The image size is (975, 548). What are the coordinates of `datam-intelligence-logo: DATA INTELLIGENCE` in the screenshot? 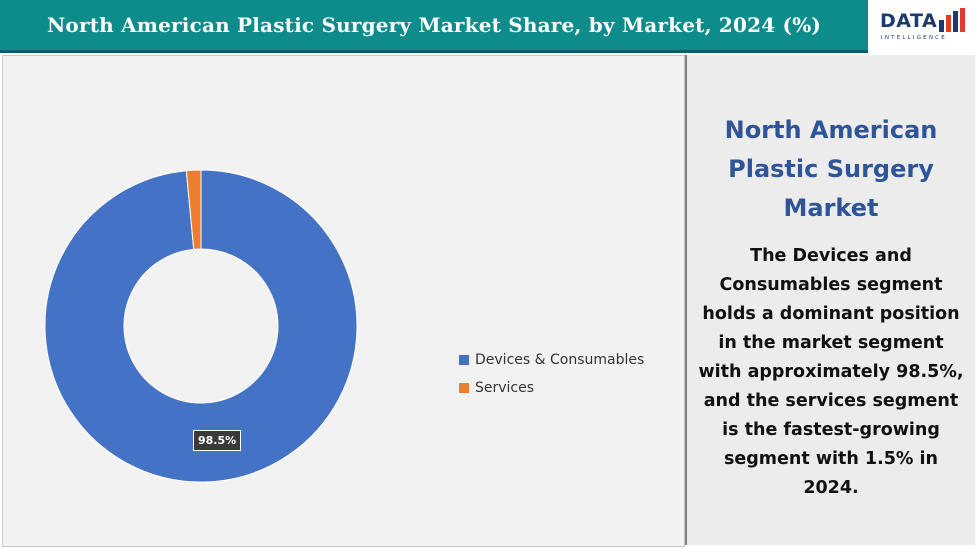 It's located at (922, 26).